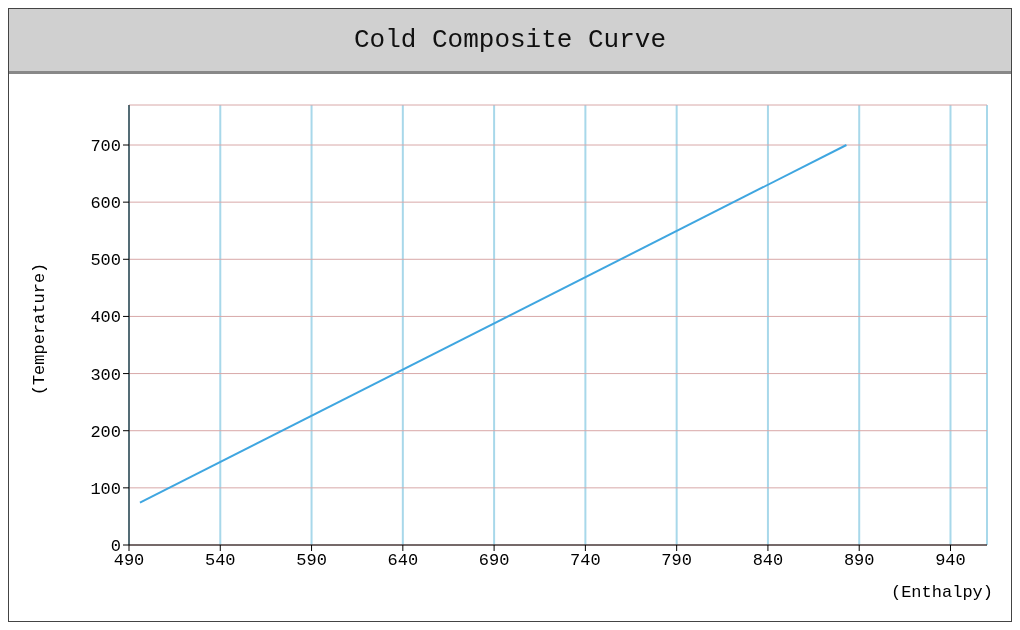  What do you see at coordinates (941, 592) in the screenshot?
I see `x-axis-title: (Enthalpy)` at bounding box center [941, 592].